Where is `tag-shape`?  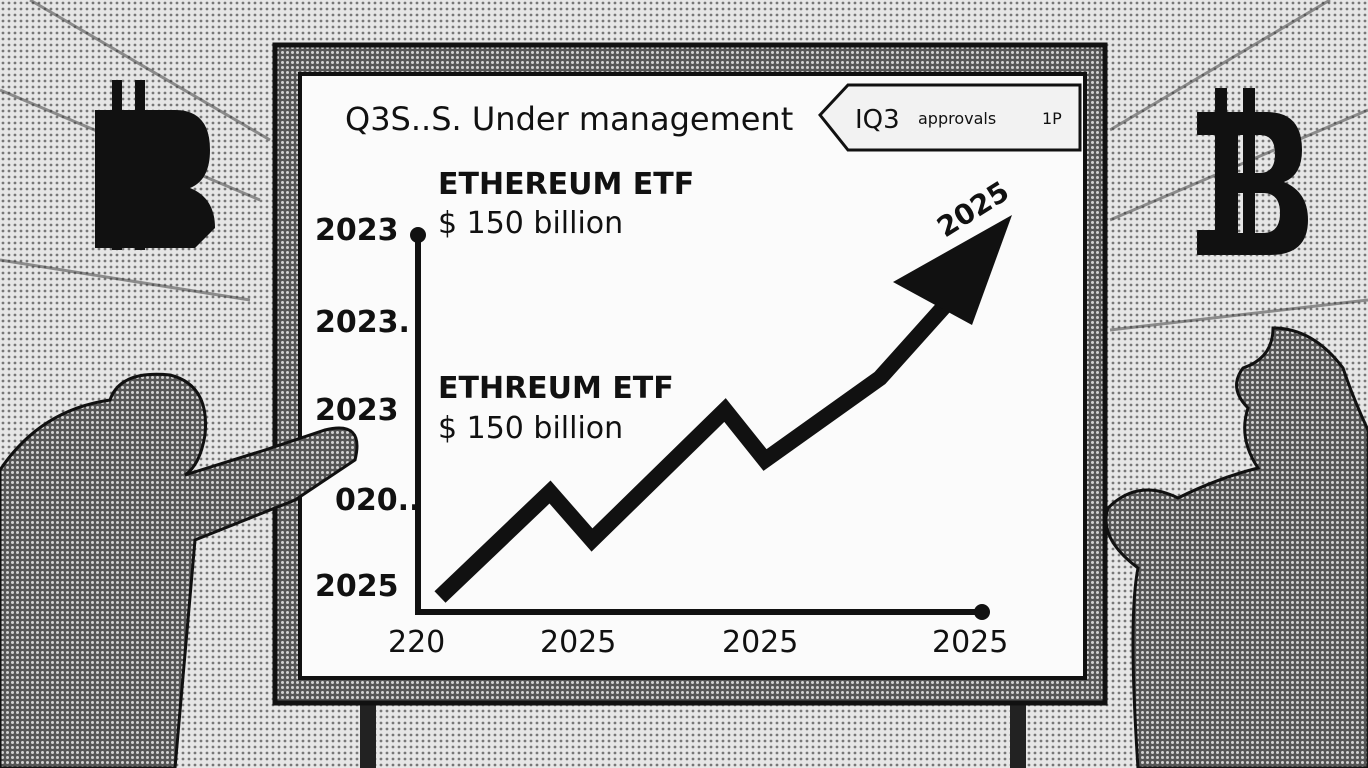 tag-shape is located at coordinates (950, 117).